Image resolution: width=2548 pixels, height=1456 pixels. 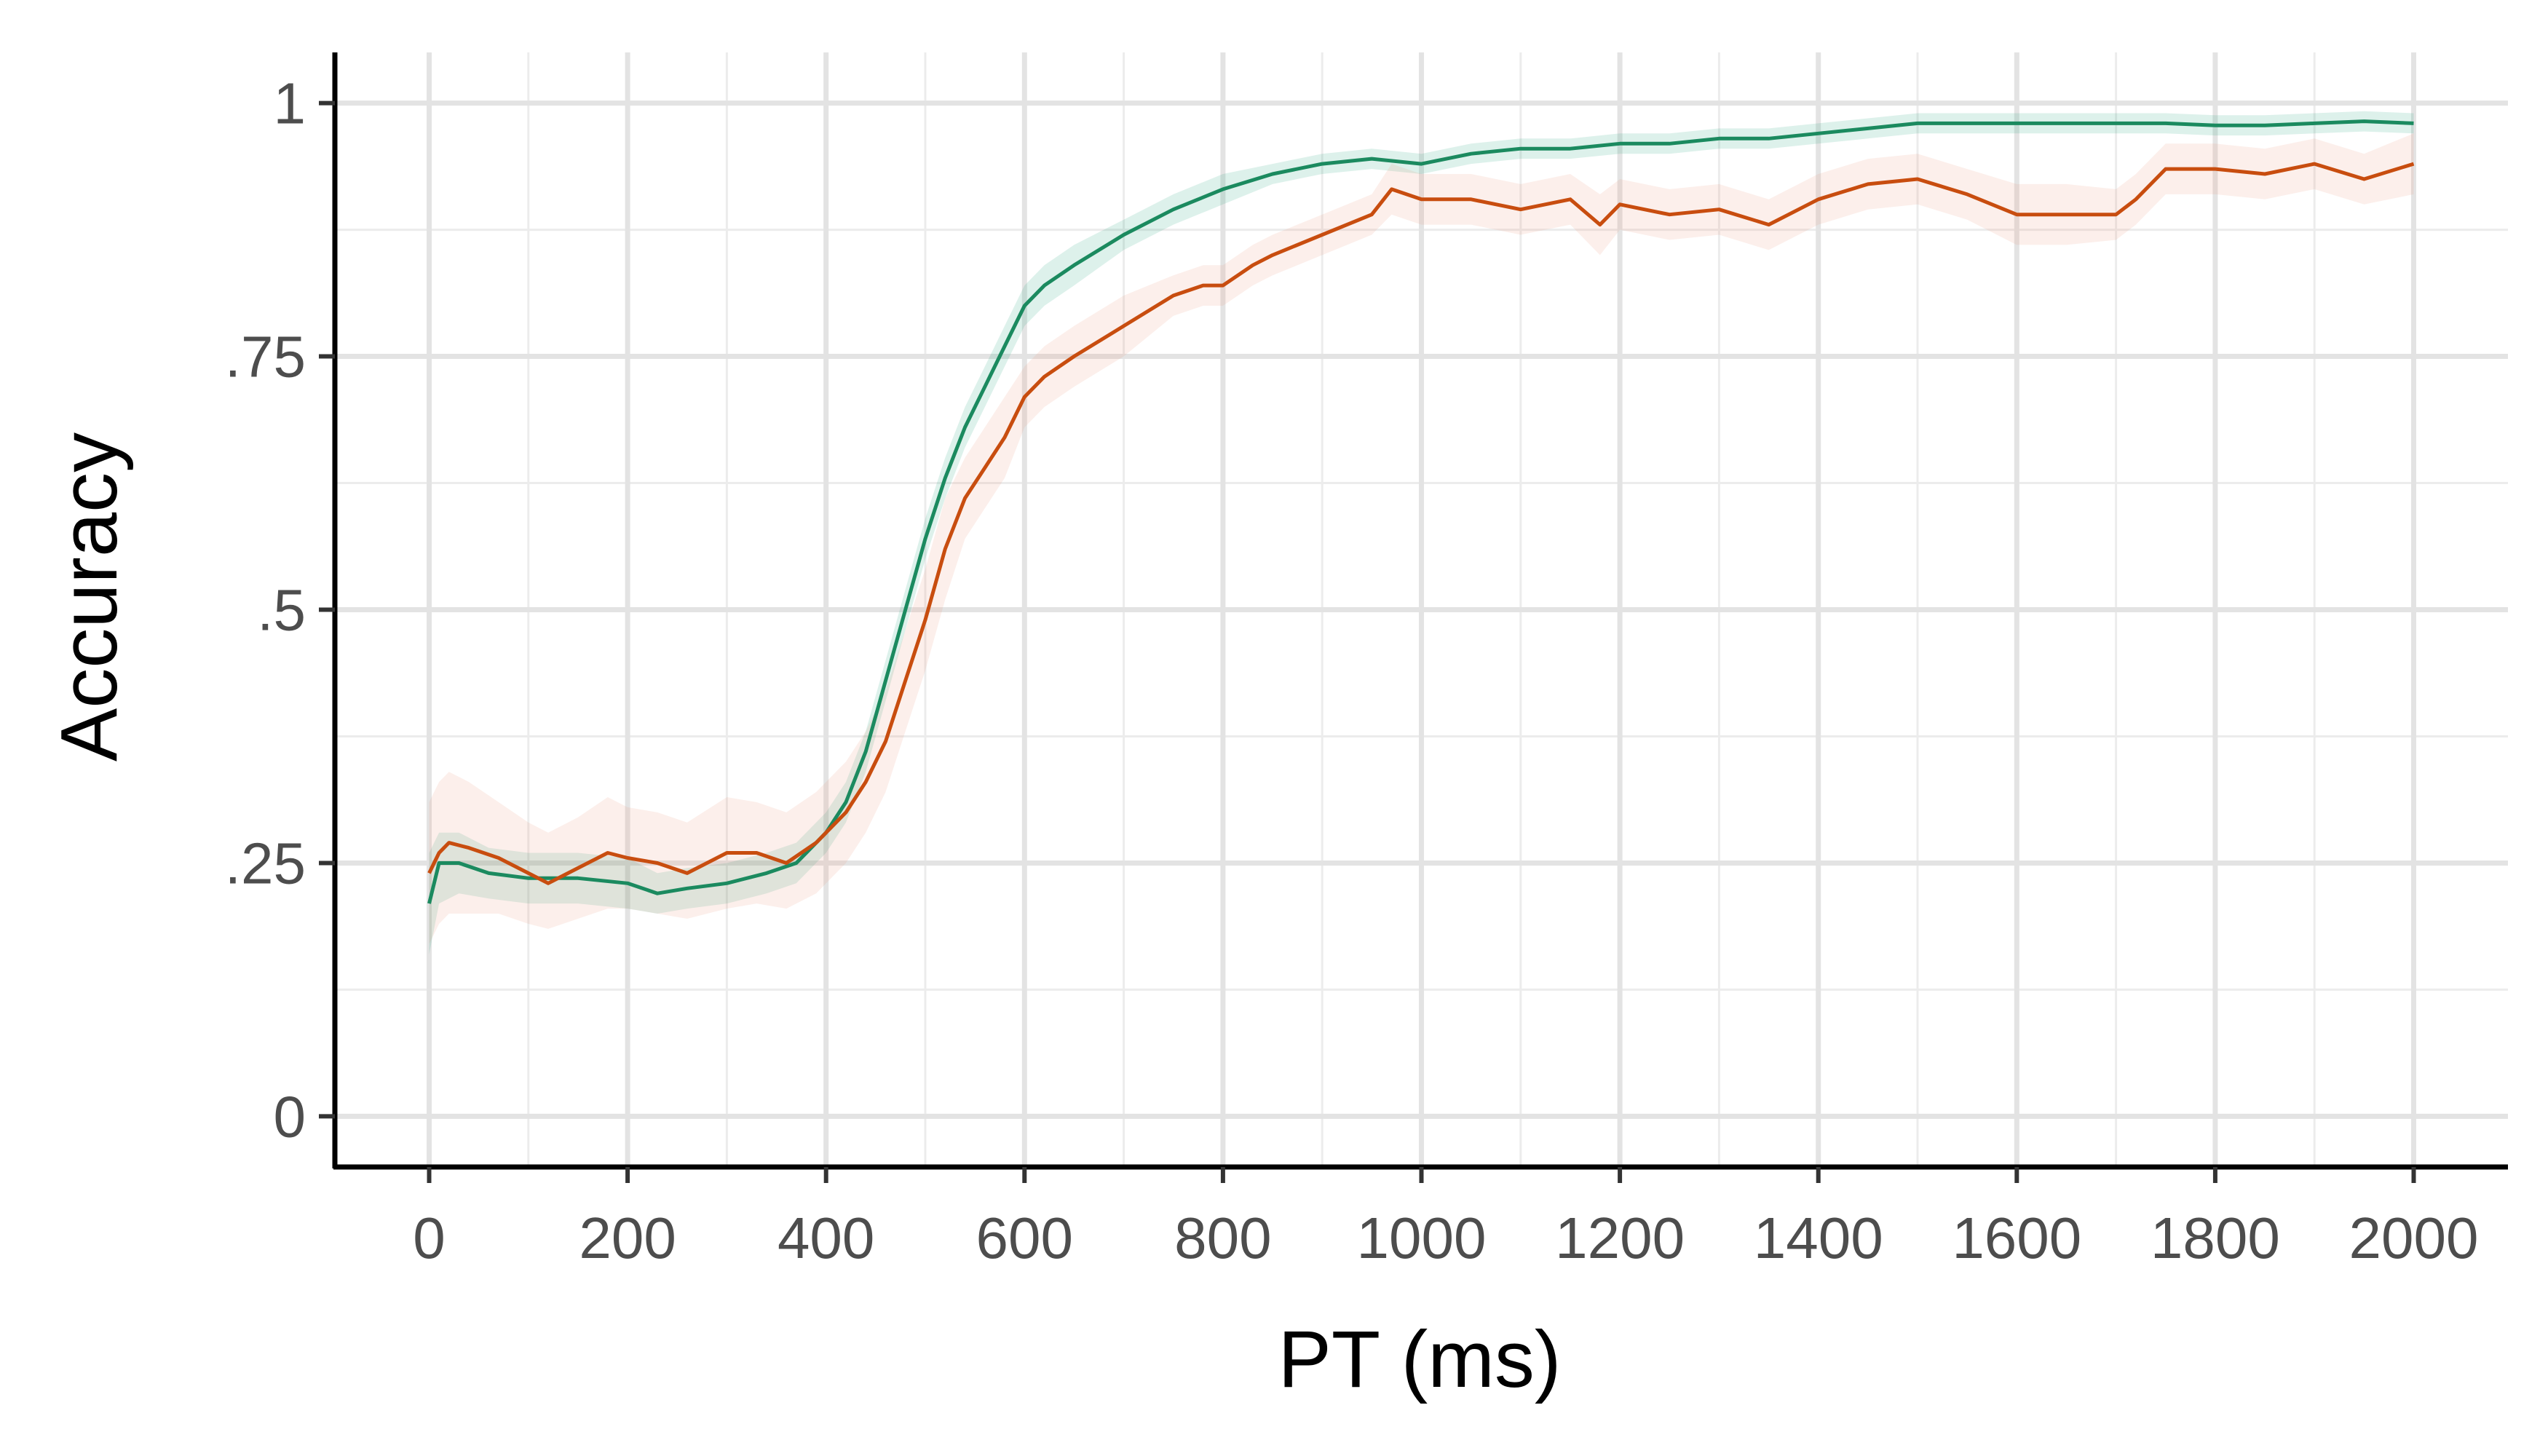 What do you see at coordinates (281, 610) in the screenshot?
I see `y-tick-label: .5` at bounding box center [281, 610].